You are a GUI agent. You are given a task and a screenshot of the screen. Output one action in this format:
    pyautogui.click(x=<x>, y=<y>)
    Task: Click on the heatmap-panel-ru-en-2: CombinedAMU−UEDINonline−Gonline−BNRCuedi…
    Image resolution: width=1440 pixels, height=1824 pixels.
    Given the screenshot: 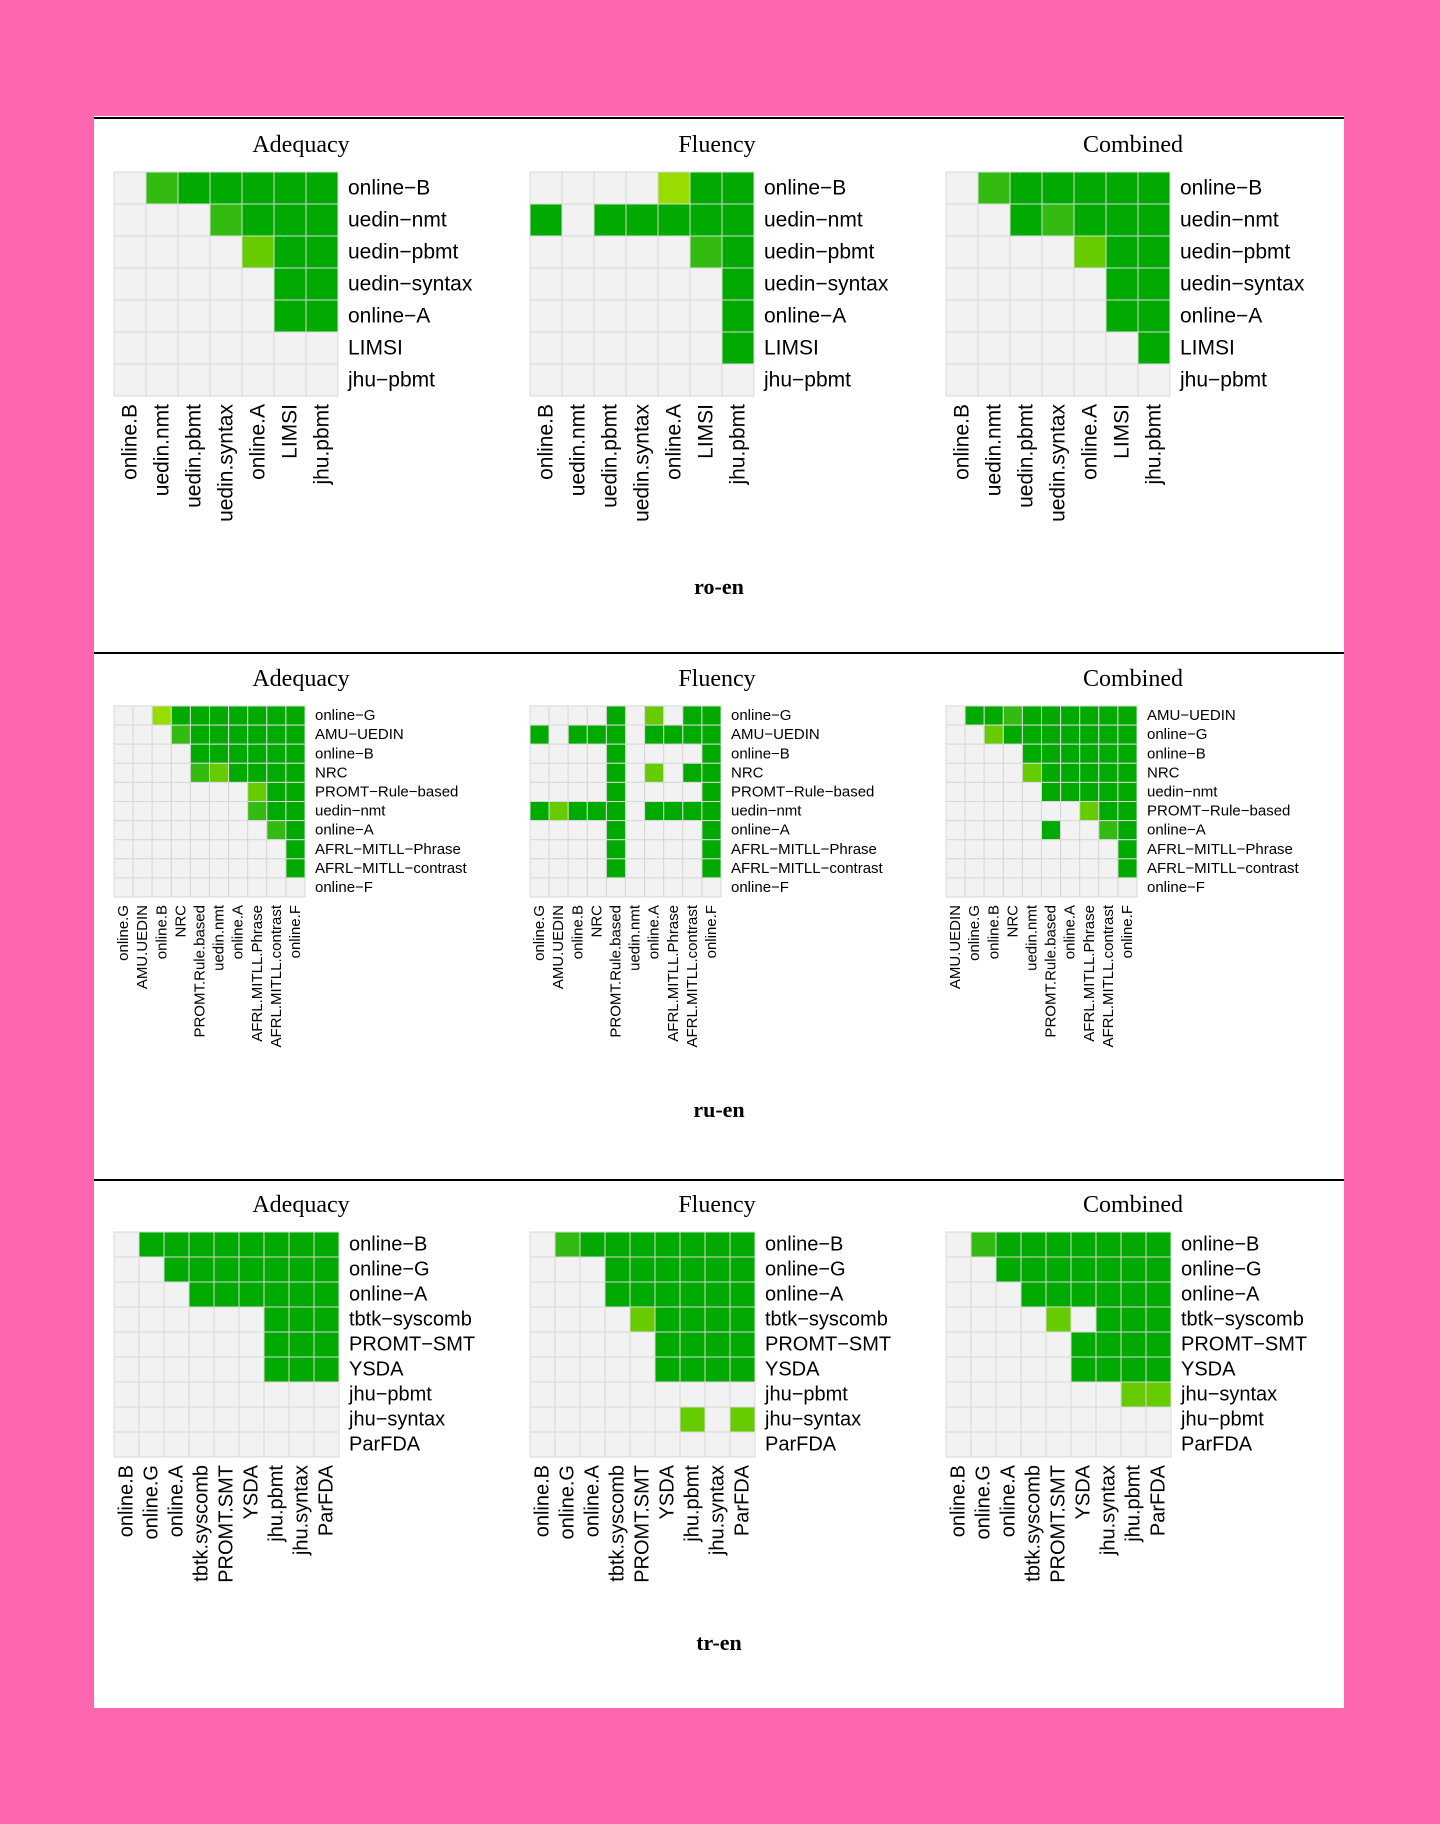 What is the action you would take?
    pyautogui.click(x=1122, y=857)
    